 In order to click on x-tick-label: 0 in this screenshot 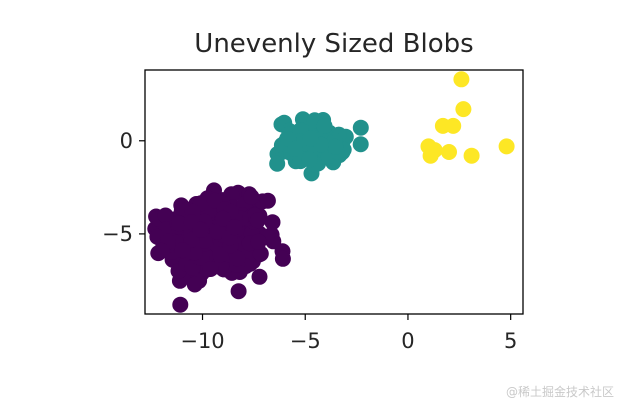, I will do `click(407, 341)`.